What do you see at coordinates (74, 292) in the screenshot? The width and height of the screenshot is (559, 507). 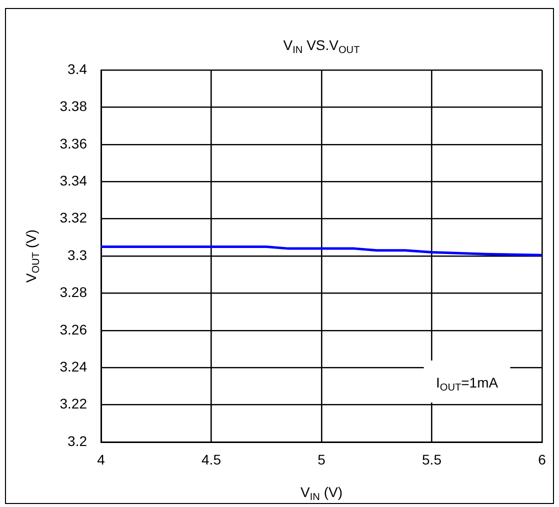 I see `y-tick-label: 3.28` at bounding box center [74, 292].